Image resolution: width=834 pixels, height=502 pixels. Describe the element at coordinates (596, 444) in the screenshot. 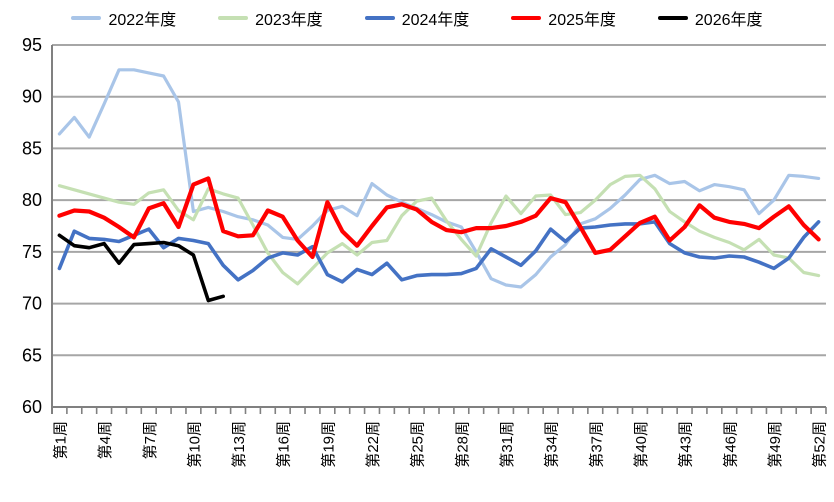

I see `x-axis-label-37: 第37周` at that location.